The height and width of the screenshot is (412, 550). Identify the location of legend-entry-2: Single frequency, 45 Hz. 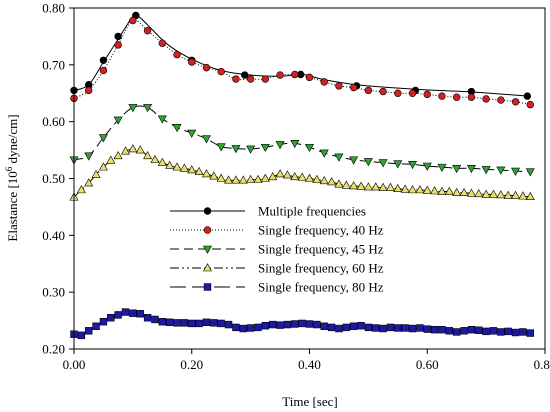
(277, 249).